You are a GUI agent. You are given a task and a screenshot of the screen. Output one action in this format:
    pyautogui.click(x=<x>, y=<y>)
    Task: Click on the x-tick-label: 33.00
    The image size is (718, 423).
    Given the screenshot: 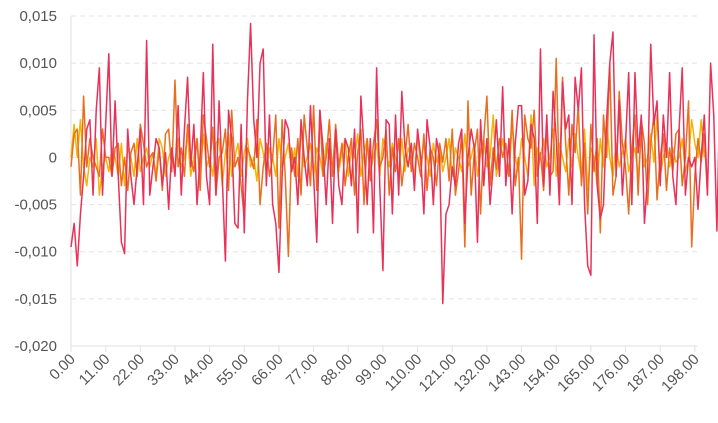 What is the action you would take?
    pyautogui.click(x=163, y=370)
    